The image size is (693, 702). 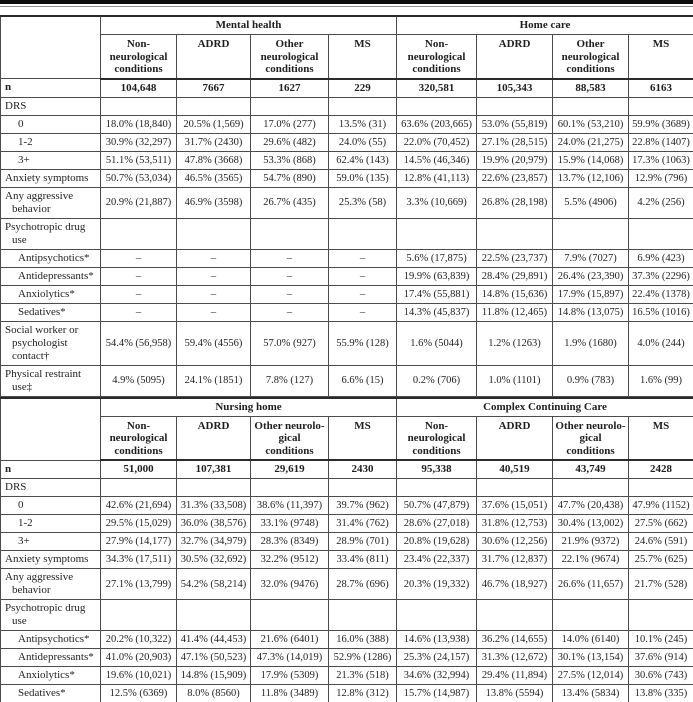 I want to click on data-cell: 32.0% (9476), so click(x=289, y=584).